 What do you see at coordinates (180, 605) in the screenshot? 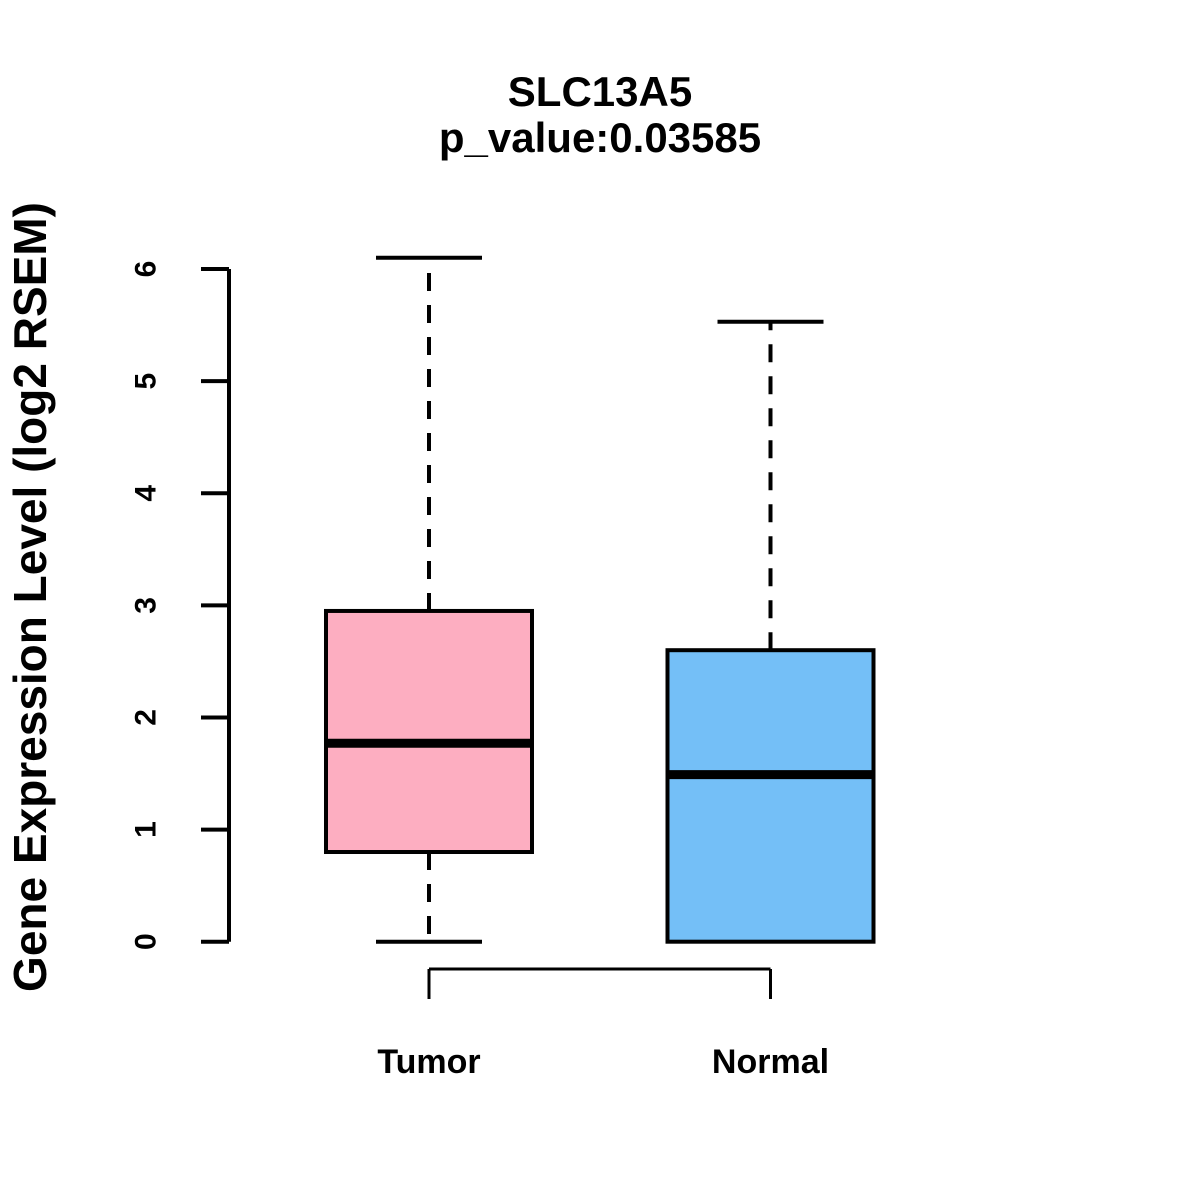
I see `y-axis: 0 1 2 3 4 5 6` at bounding box center [180, 605].